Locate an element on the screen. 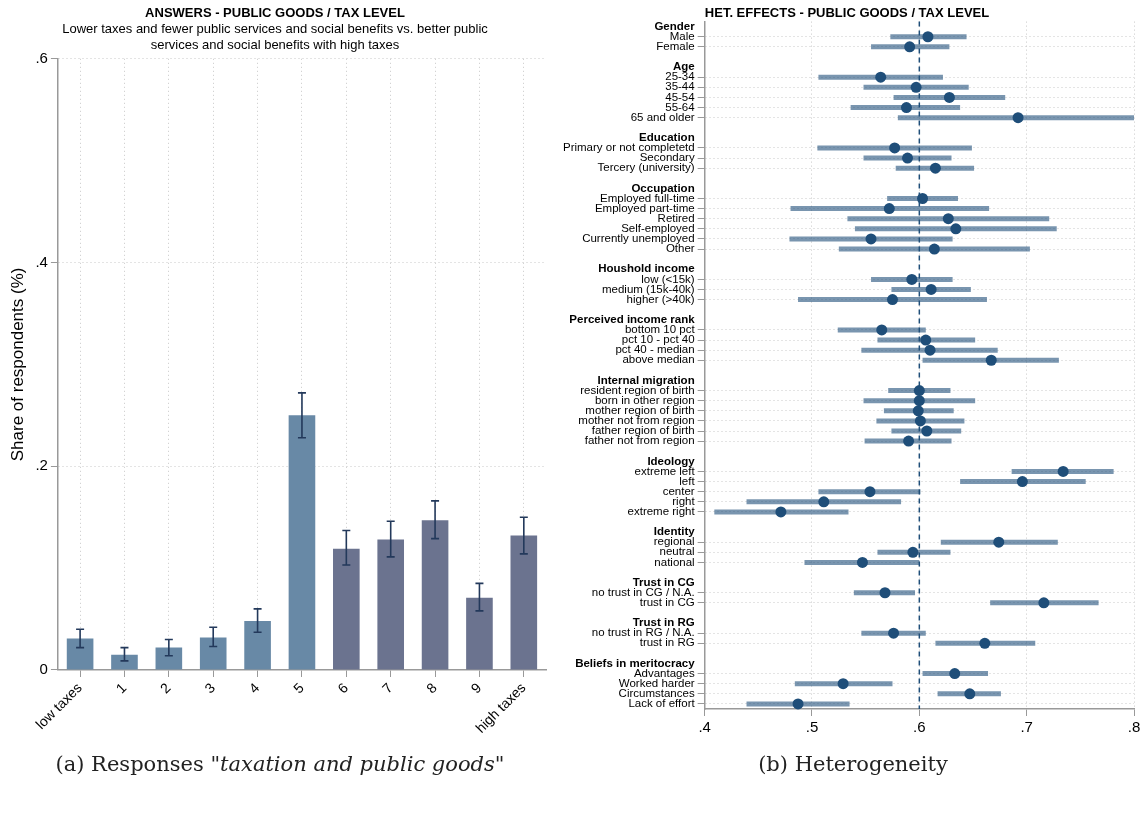 This screenshot has height=814, width=1146. y-axis-title: Share of respondents (%) is located at coordinates (17, 364).